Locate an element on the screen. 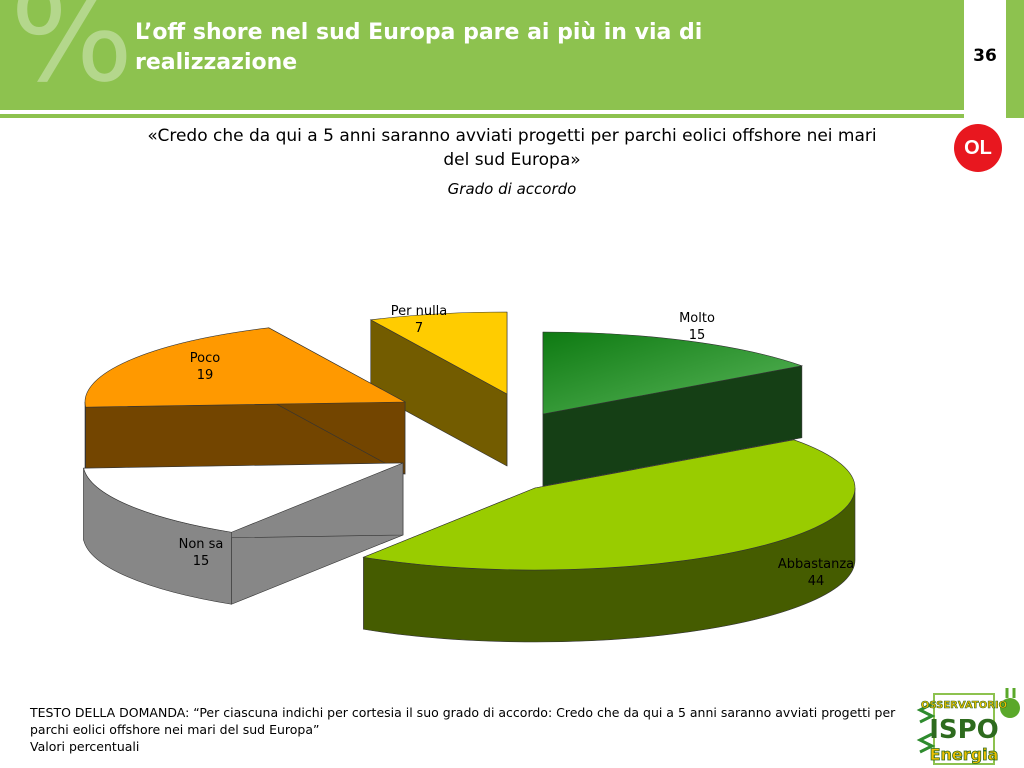 The image size is (1024, 768). slice-label-non-sa: Non sa is located at coordinates (201, 544).